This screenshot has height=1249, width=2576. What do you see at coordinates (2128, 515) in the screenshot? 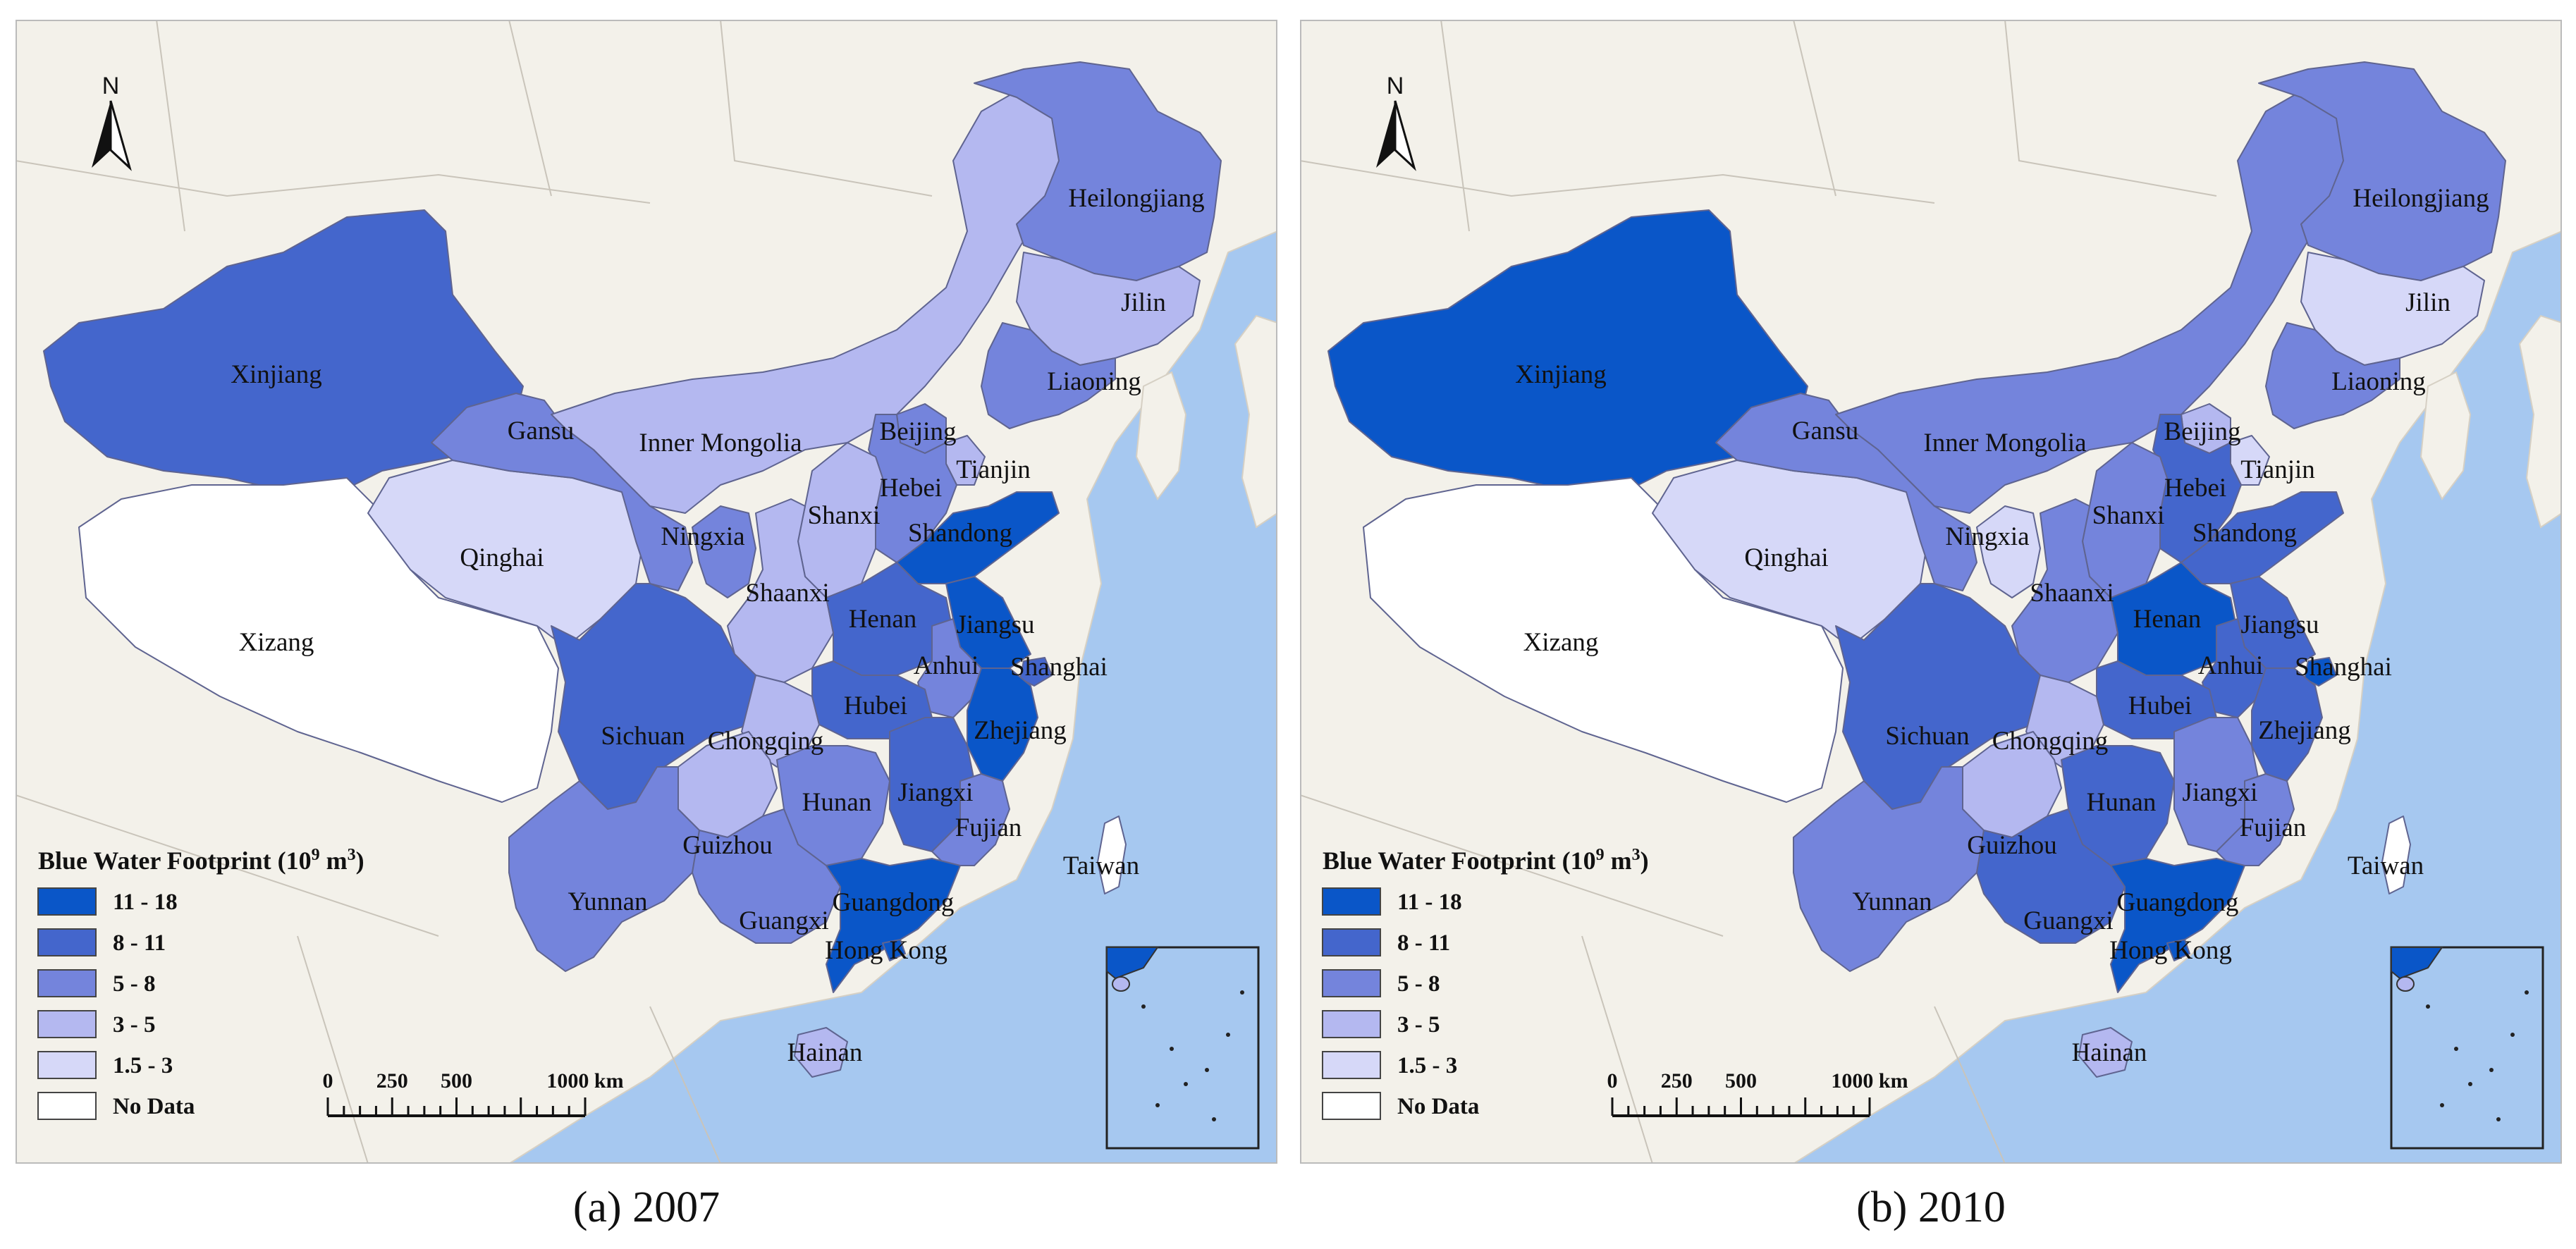
I see `province-label-shanxi: Shanxi` at bounding box center [2128, 515].